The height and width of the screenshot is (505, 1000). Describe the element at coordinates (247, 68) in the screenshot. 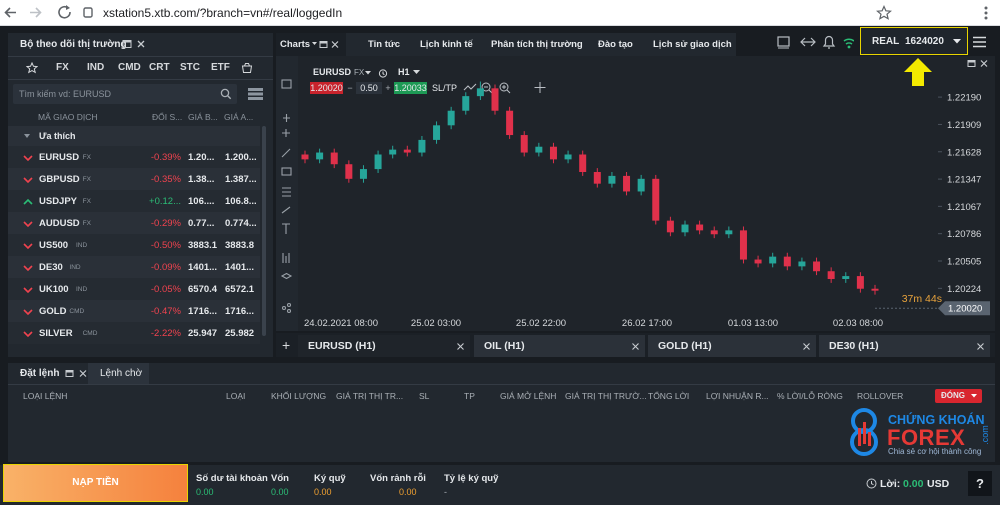

I see `basket-tab` at that location.